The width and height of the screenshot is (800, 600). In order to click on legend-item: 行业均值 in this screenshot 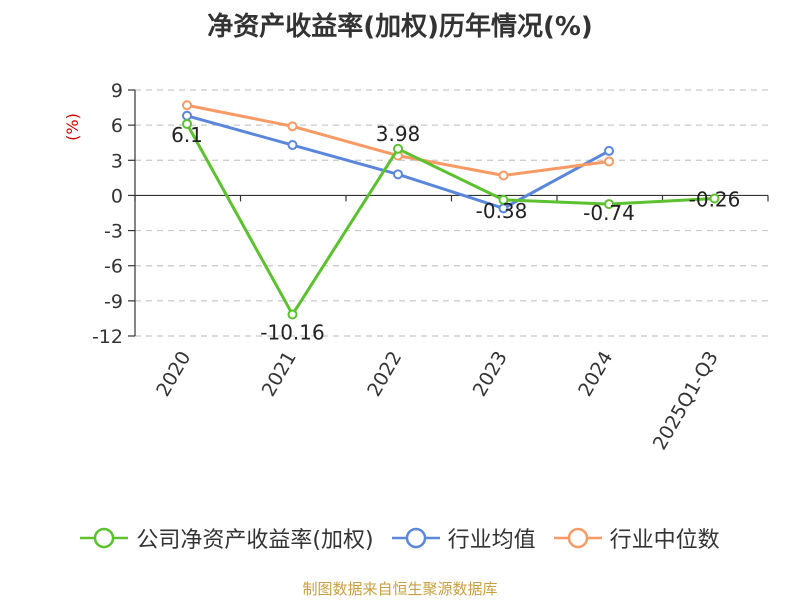, I will do `click(463, 538)`.